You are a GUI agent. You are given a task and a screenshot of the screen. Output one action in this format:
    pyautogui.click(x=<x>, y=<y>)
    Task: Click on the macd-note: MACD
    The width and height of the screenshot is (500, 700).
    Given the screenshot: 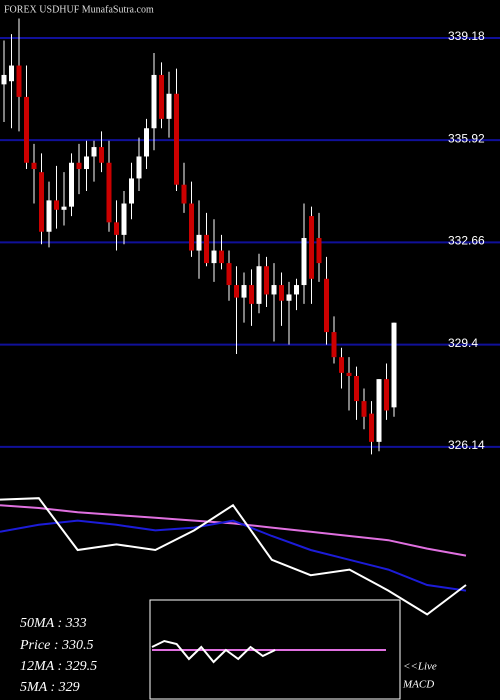 What is the action you would take?
    pyautogui.click(x=418, y=685)
    